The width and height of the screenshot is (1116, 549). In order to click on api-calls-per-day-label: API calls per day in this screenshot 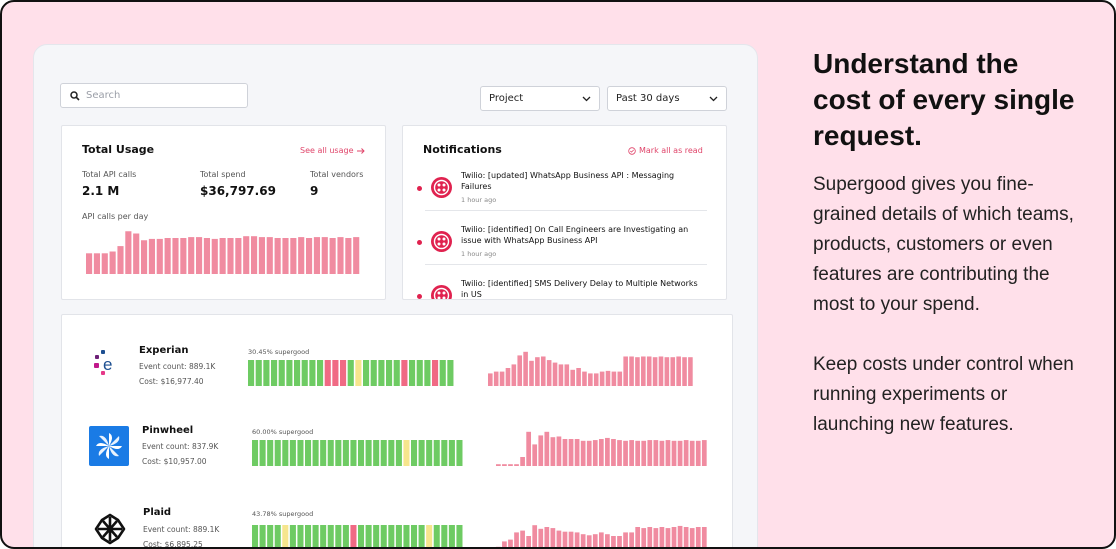, I will do `click(115, 216)`.